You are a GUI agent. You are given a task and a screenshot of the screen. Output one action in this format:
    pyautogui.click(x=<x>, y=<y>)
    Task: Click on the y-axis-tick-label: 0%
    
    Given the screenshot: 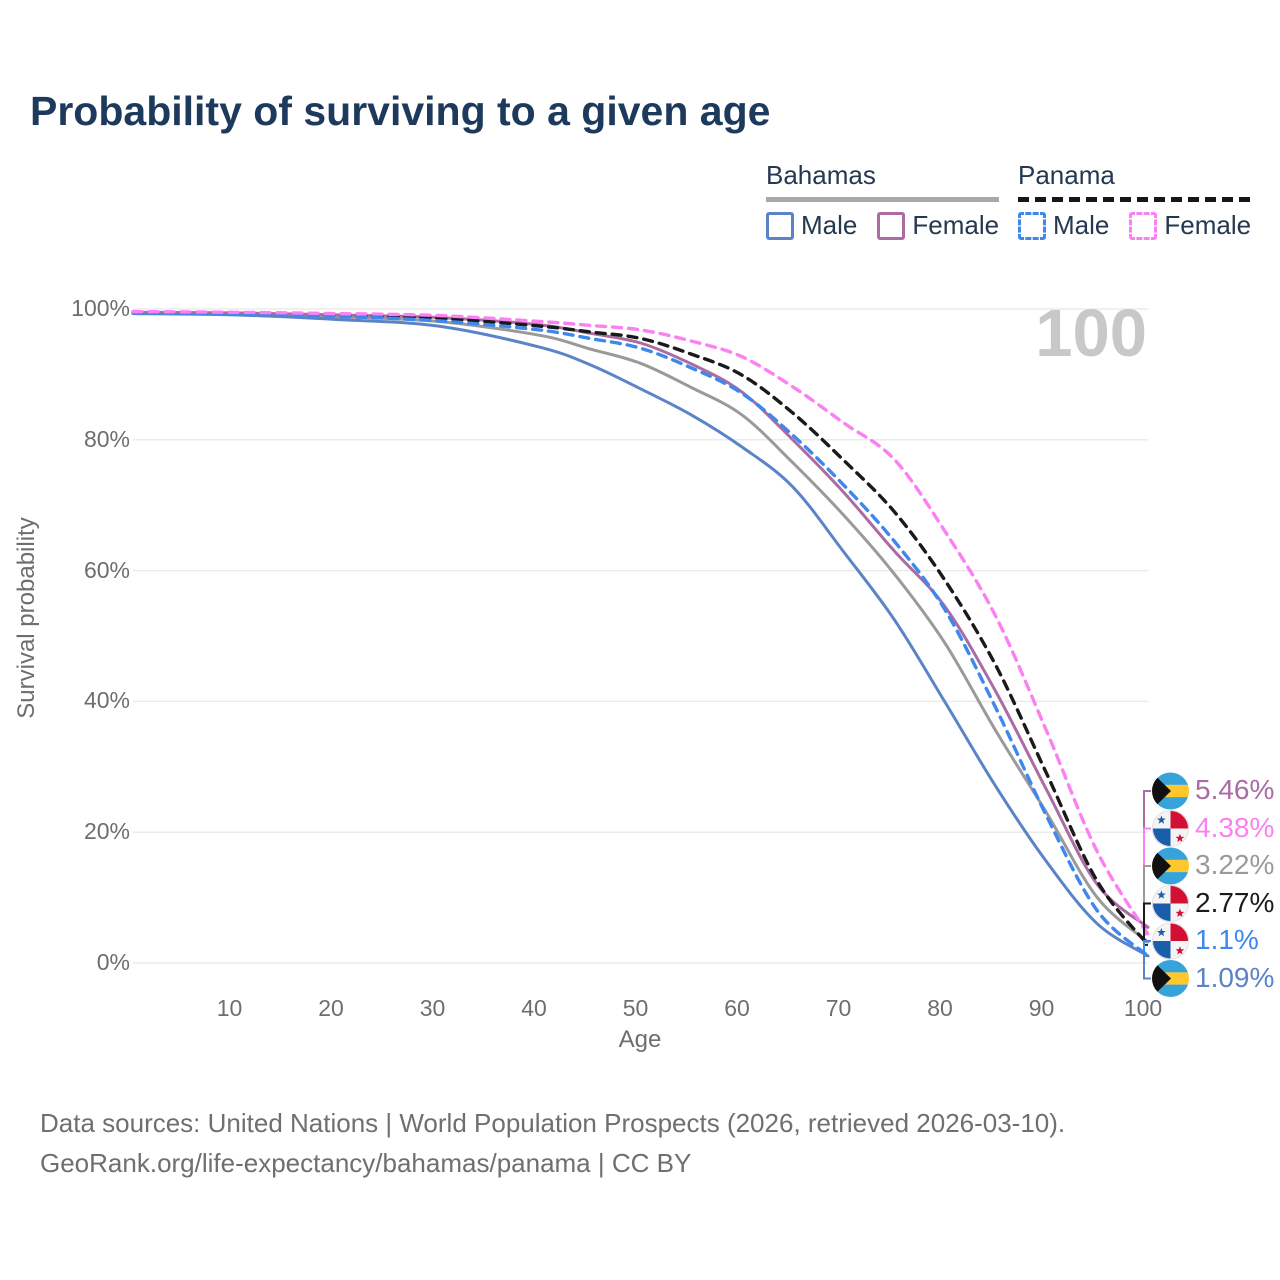 What is the action you would take?
    pyautogui.click(x=113, y=962)
    